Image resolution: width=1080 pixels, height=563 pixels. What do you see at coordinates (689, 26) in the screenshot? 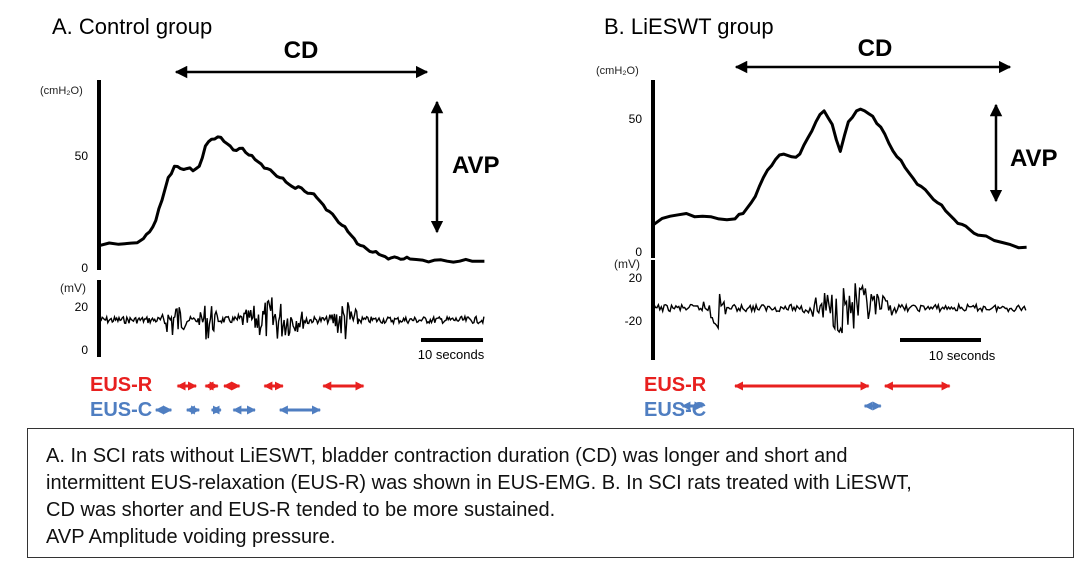
I see `panel-title: B. LiESWT group` at bounding box center [689, 26].